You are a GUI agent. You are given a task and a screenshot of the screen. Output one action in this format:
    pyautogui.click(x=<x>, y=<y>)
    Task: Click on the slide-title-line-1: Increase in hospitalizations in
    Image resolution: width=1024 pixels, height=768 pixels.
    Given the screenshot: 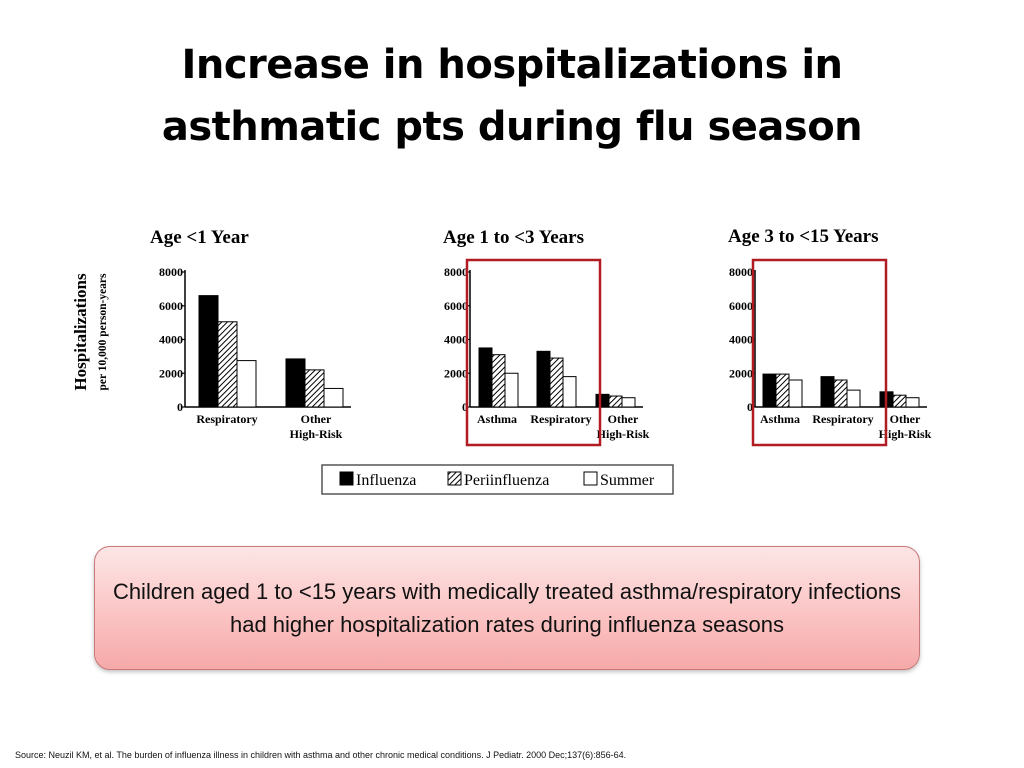 What is the action you would take?
    pyautogui.click(x=512, y=65)
    